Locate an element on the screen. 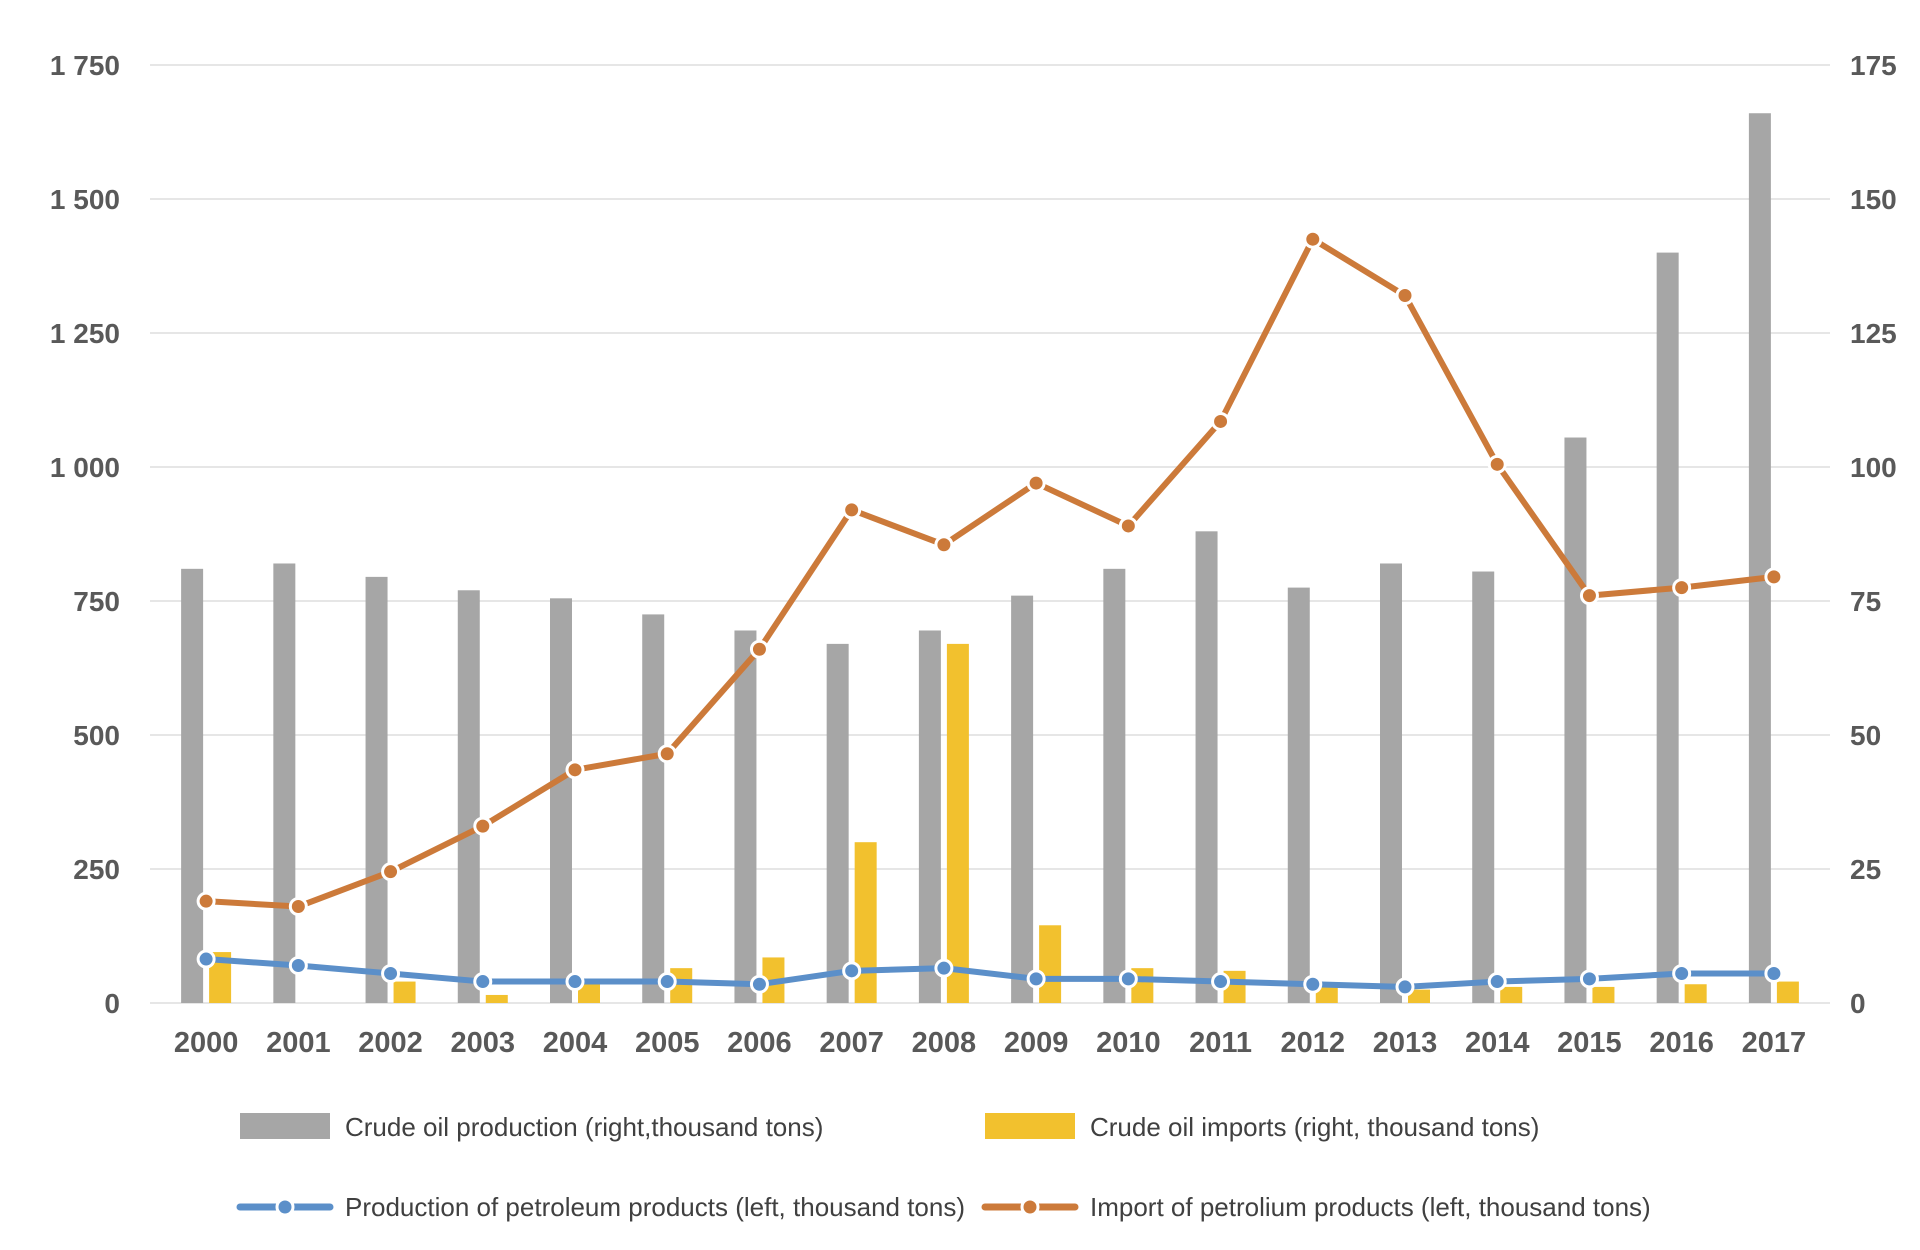 Image resolution: width=1920 pixels, height=1250 pixels. x-tick-label: 2004 is located at coordinates (575, 1043).